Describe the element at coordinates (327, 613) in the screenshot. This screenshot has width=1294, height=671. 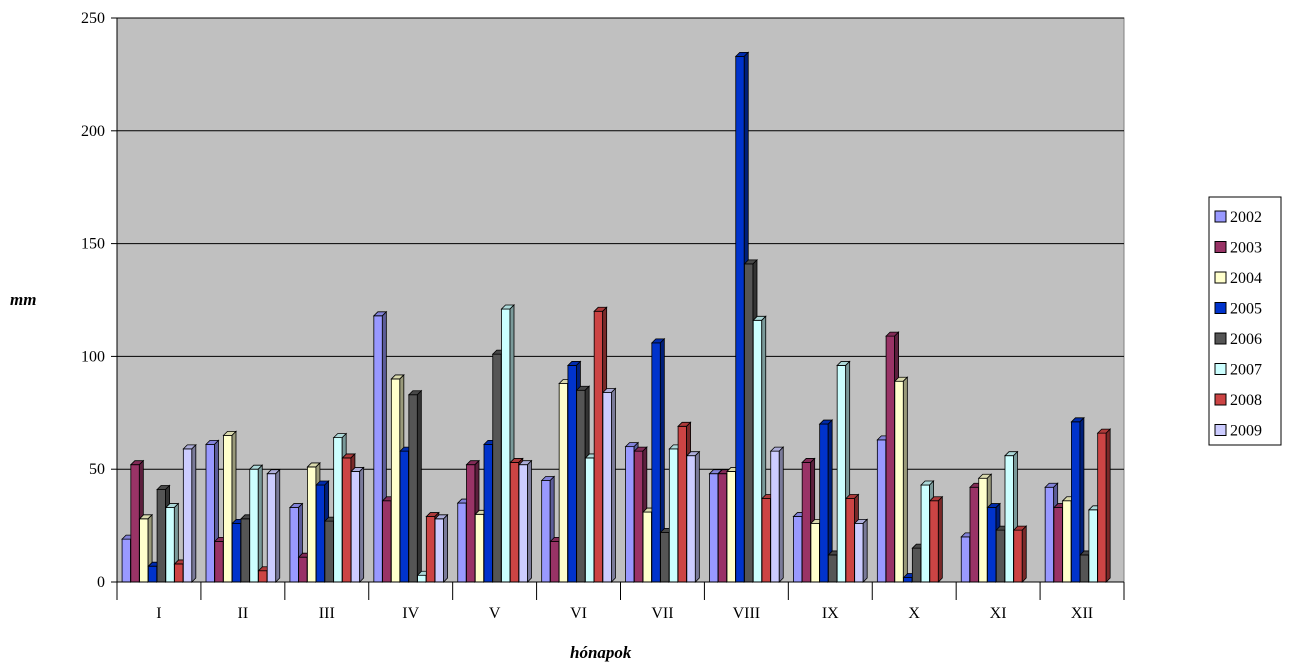
I see `x-tick-label: III` at that location.